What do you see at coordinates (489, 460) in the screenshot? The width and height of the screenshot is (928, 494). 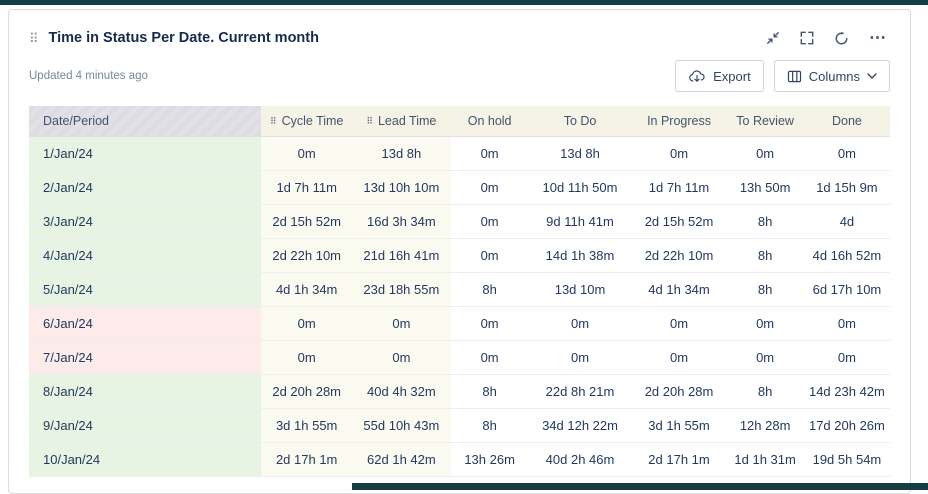 I see `value-cell: 13h 26m` at bounding box center [489, 460].